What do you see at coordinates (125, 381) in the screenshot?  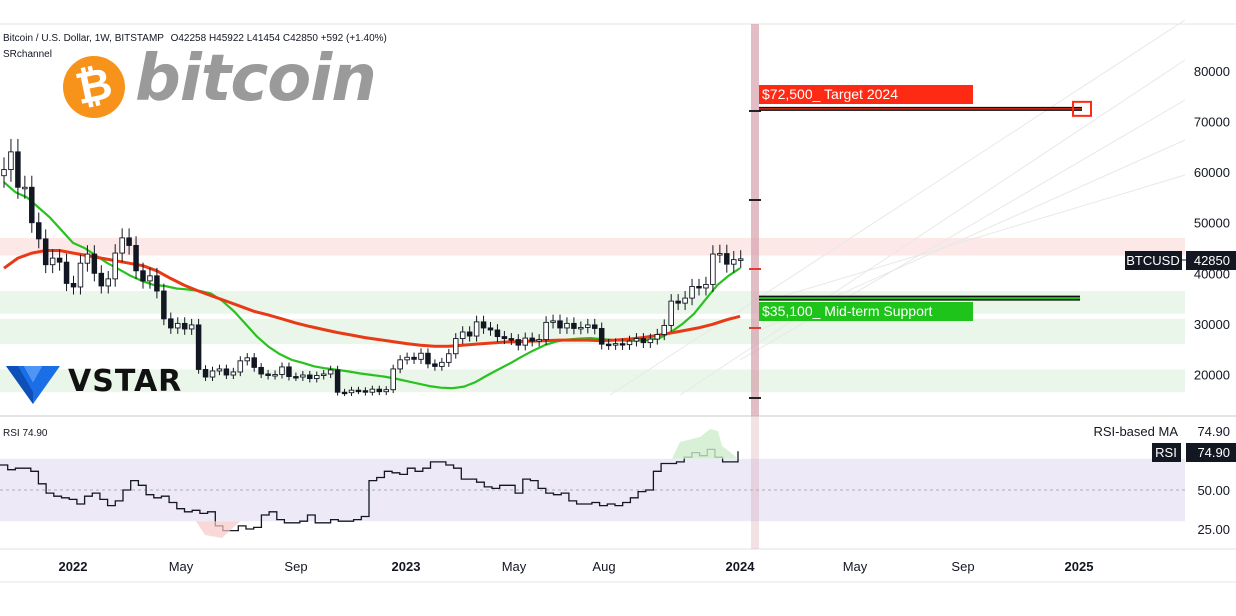 I see `vstar-wordmark: VSTAR` at bounding box center [125, 381].